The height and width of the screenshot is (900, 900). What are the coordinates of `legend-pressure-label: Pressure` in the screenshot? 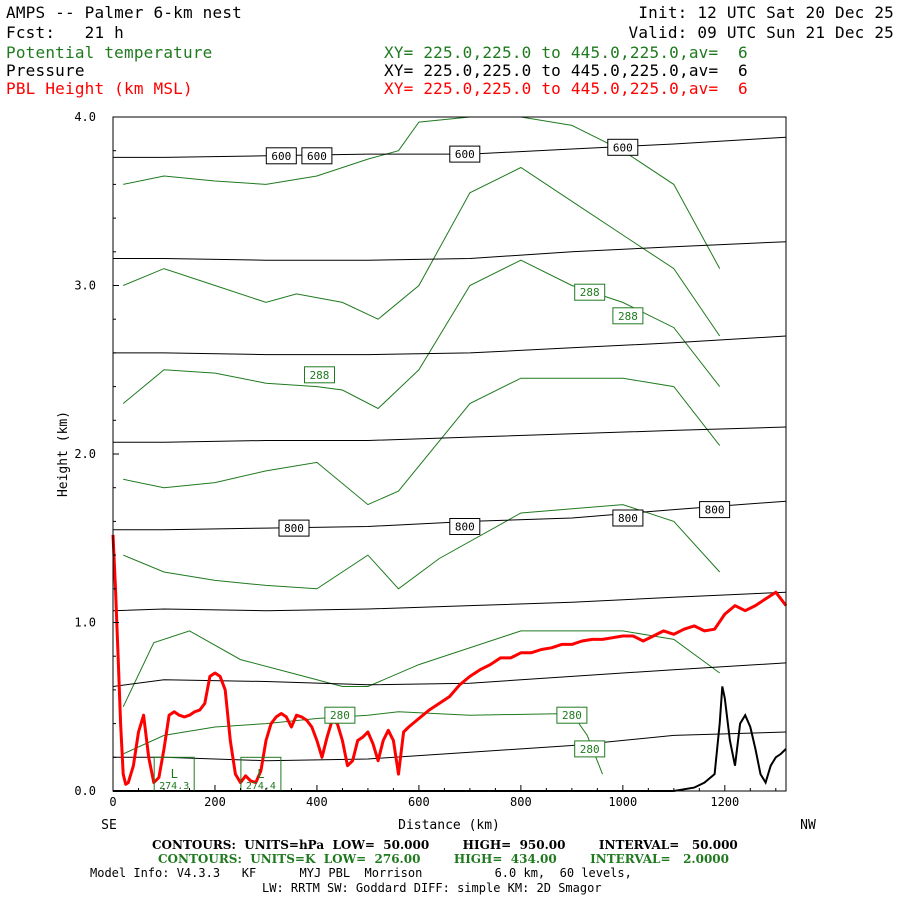 It's located at (45, 70).